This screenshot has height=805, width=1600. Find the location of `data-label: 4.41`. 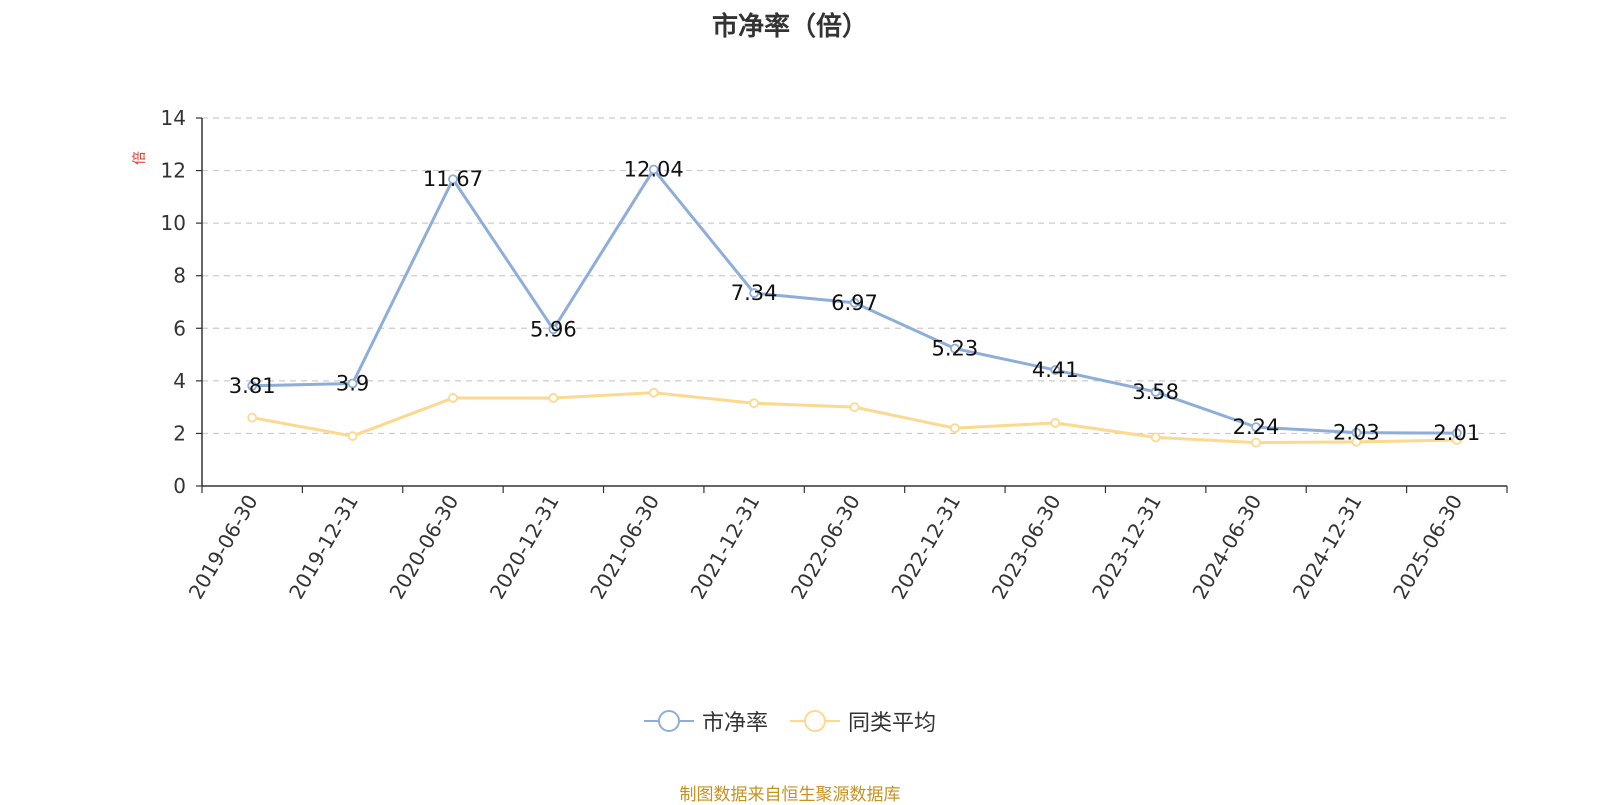

data-label: 4.41 is located at coordinates (1055, 370).